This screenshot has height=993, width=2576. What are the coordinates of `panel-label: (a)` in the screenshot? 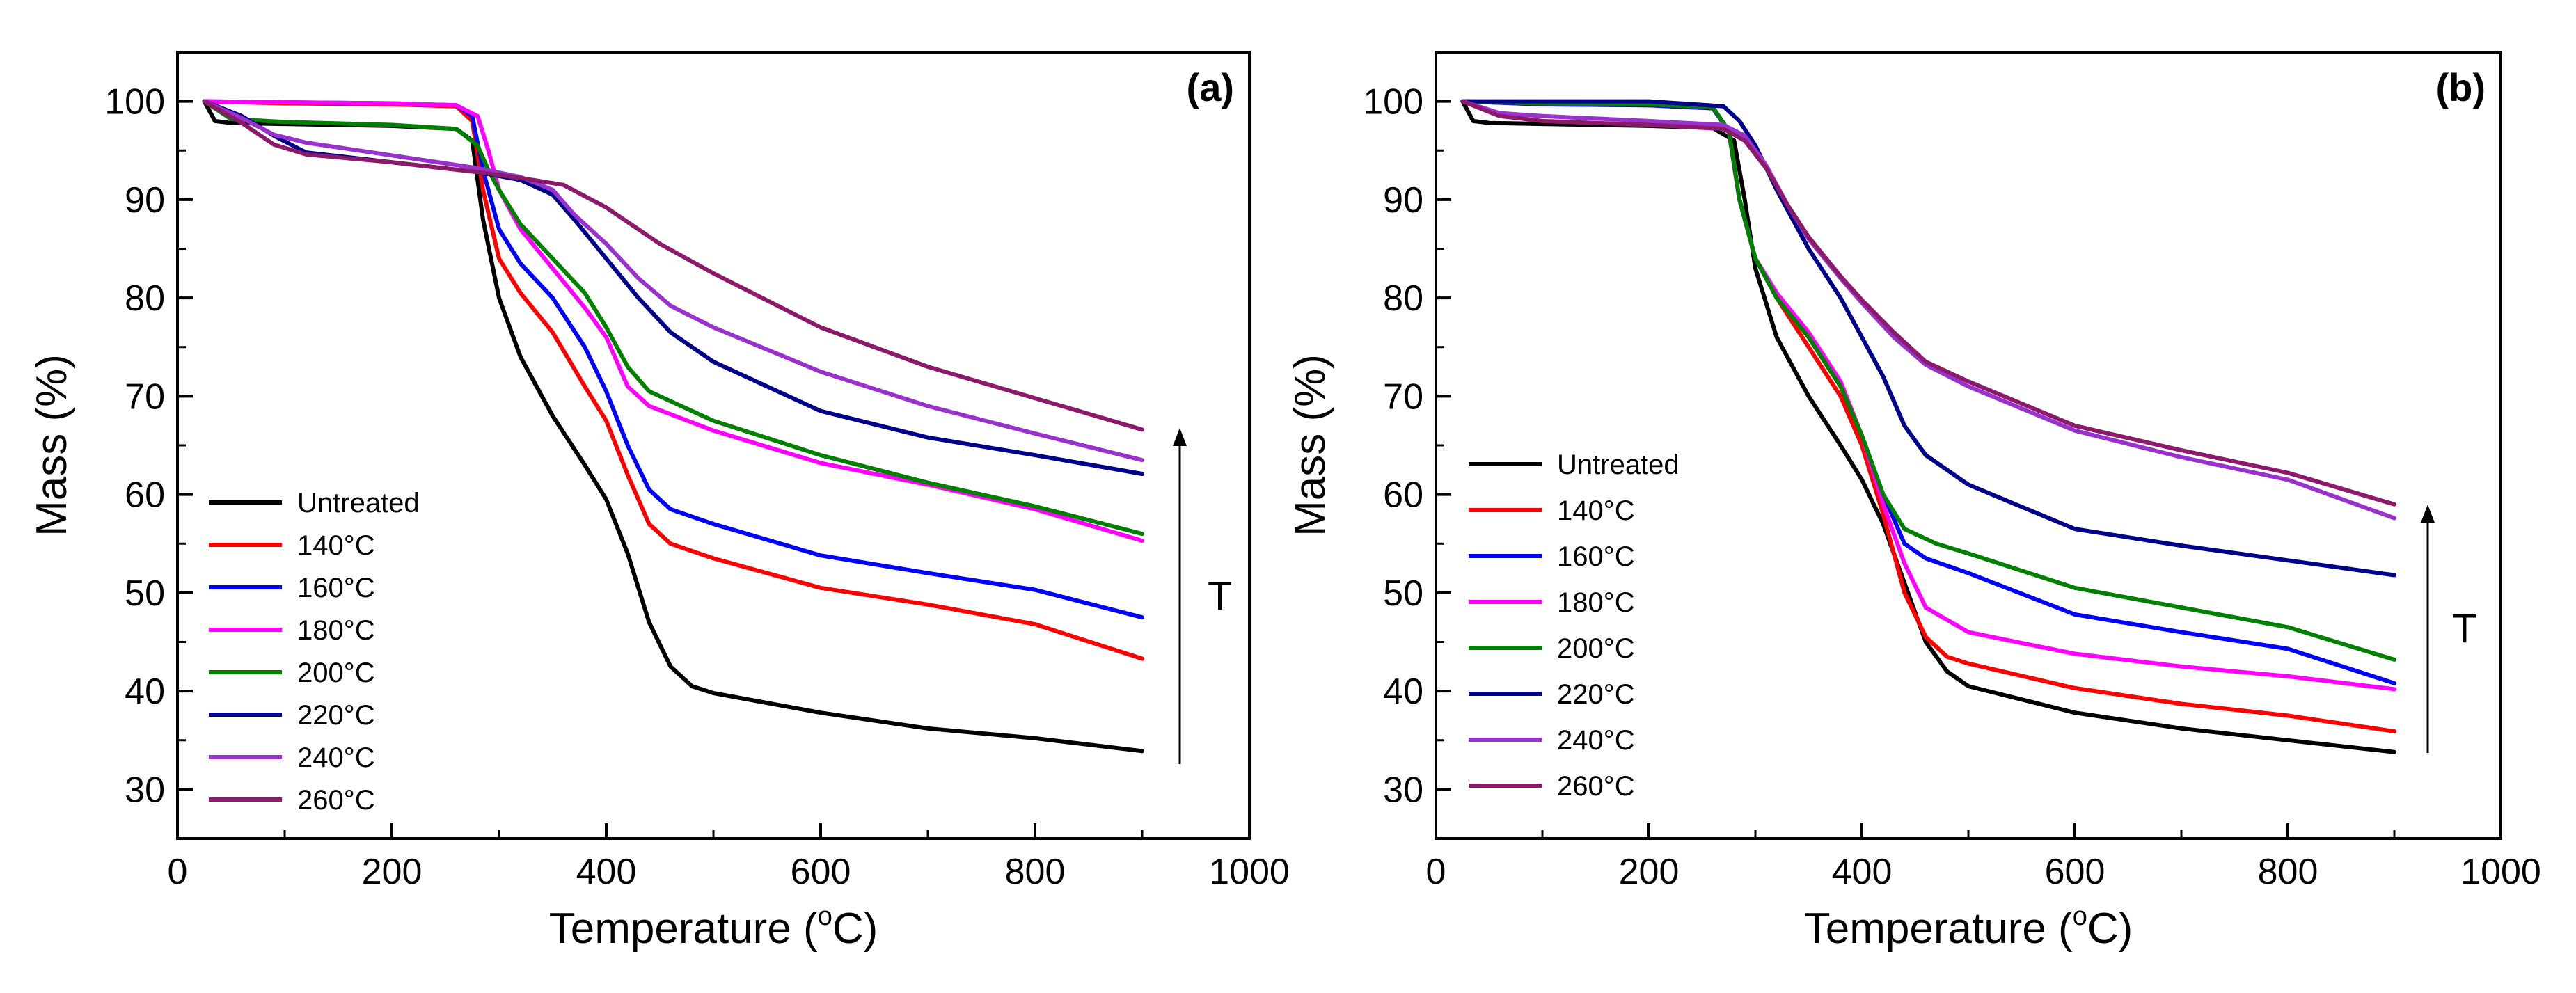 It's located at (1210, 87).